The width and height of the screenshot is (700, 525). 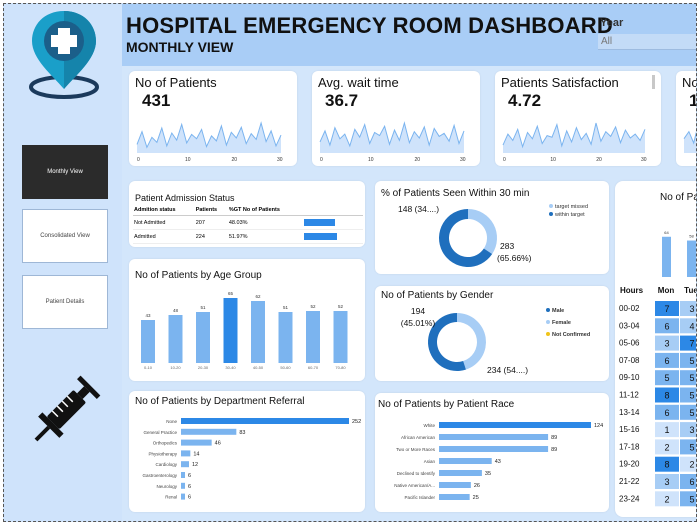 I want to click on axis-tick-label: 10, so click(x=188, y=160).